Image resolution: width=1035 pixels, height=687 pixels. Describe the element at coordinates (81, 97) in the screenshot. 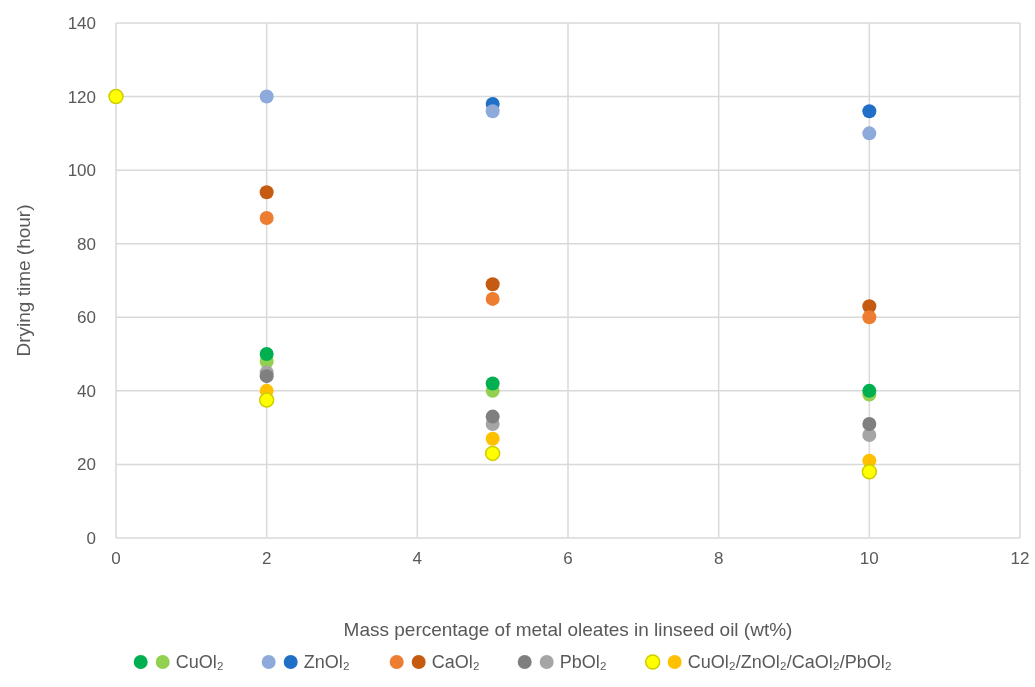

I see `y-tick-label: 120` at that location.